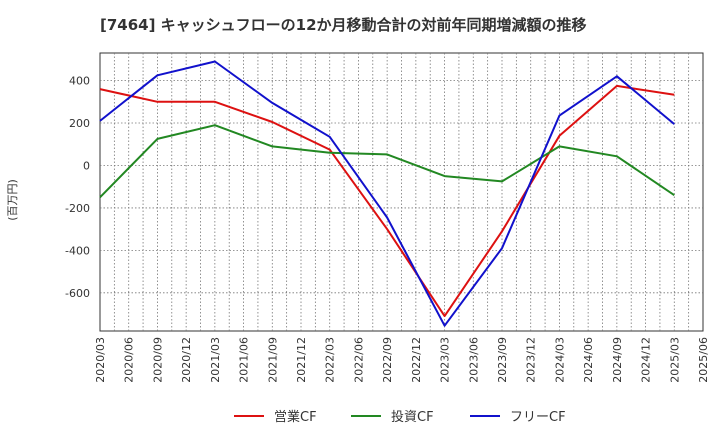 The image size is (720, 440). What do you see at coordinates (559, 360) in the screenshot?
I see `x-tick-label: 2024/03` at bounding box center [559, 360].